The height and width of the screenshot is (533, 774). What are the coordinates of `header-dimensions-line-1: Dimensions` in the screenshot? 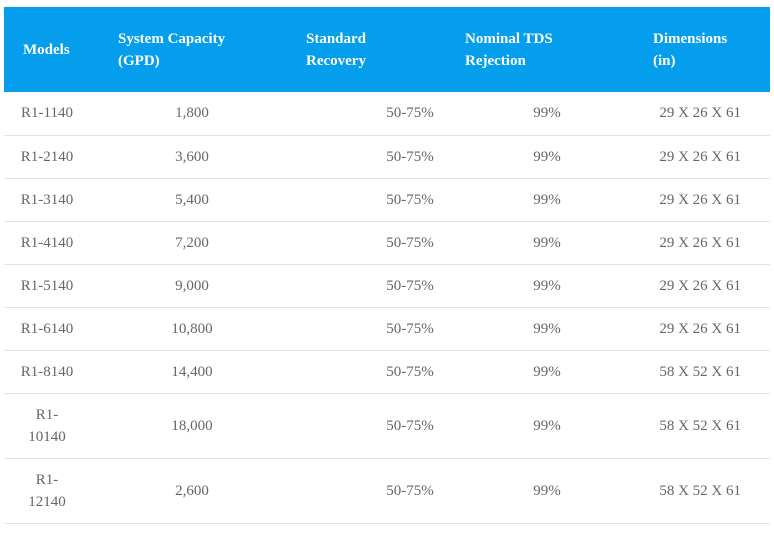 It's located at (690, 38).